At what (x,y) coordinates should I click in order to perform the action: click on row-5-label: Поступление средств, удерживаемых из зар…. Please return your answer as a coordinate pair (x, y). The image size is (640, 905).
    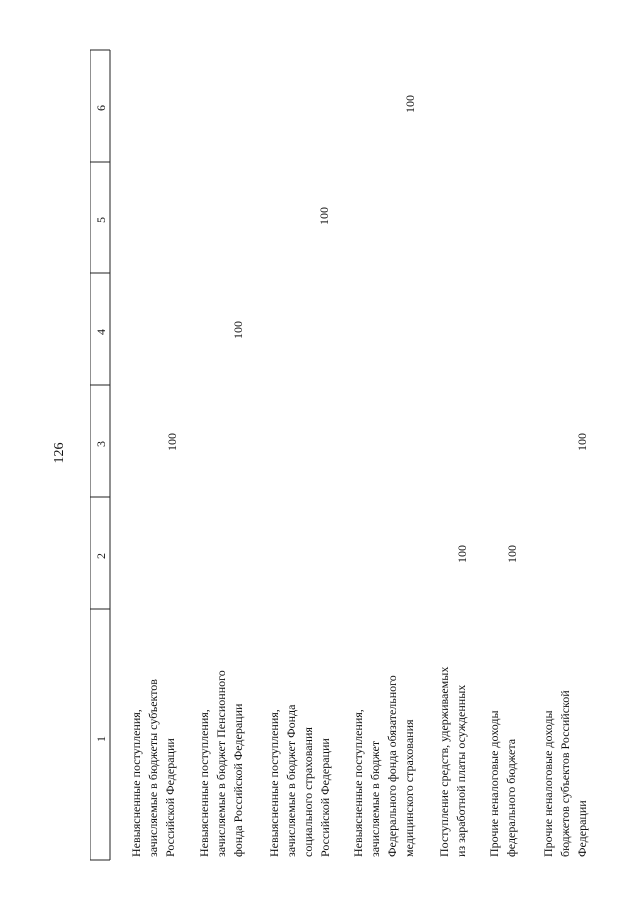
    Looking at the image, I should click on (452, 761).